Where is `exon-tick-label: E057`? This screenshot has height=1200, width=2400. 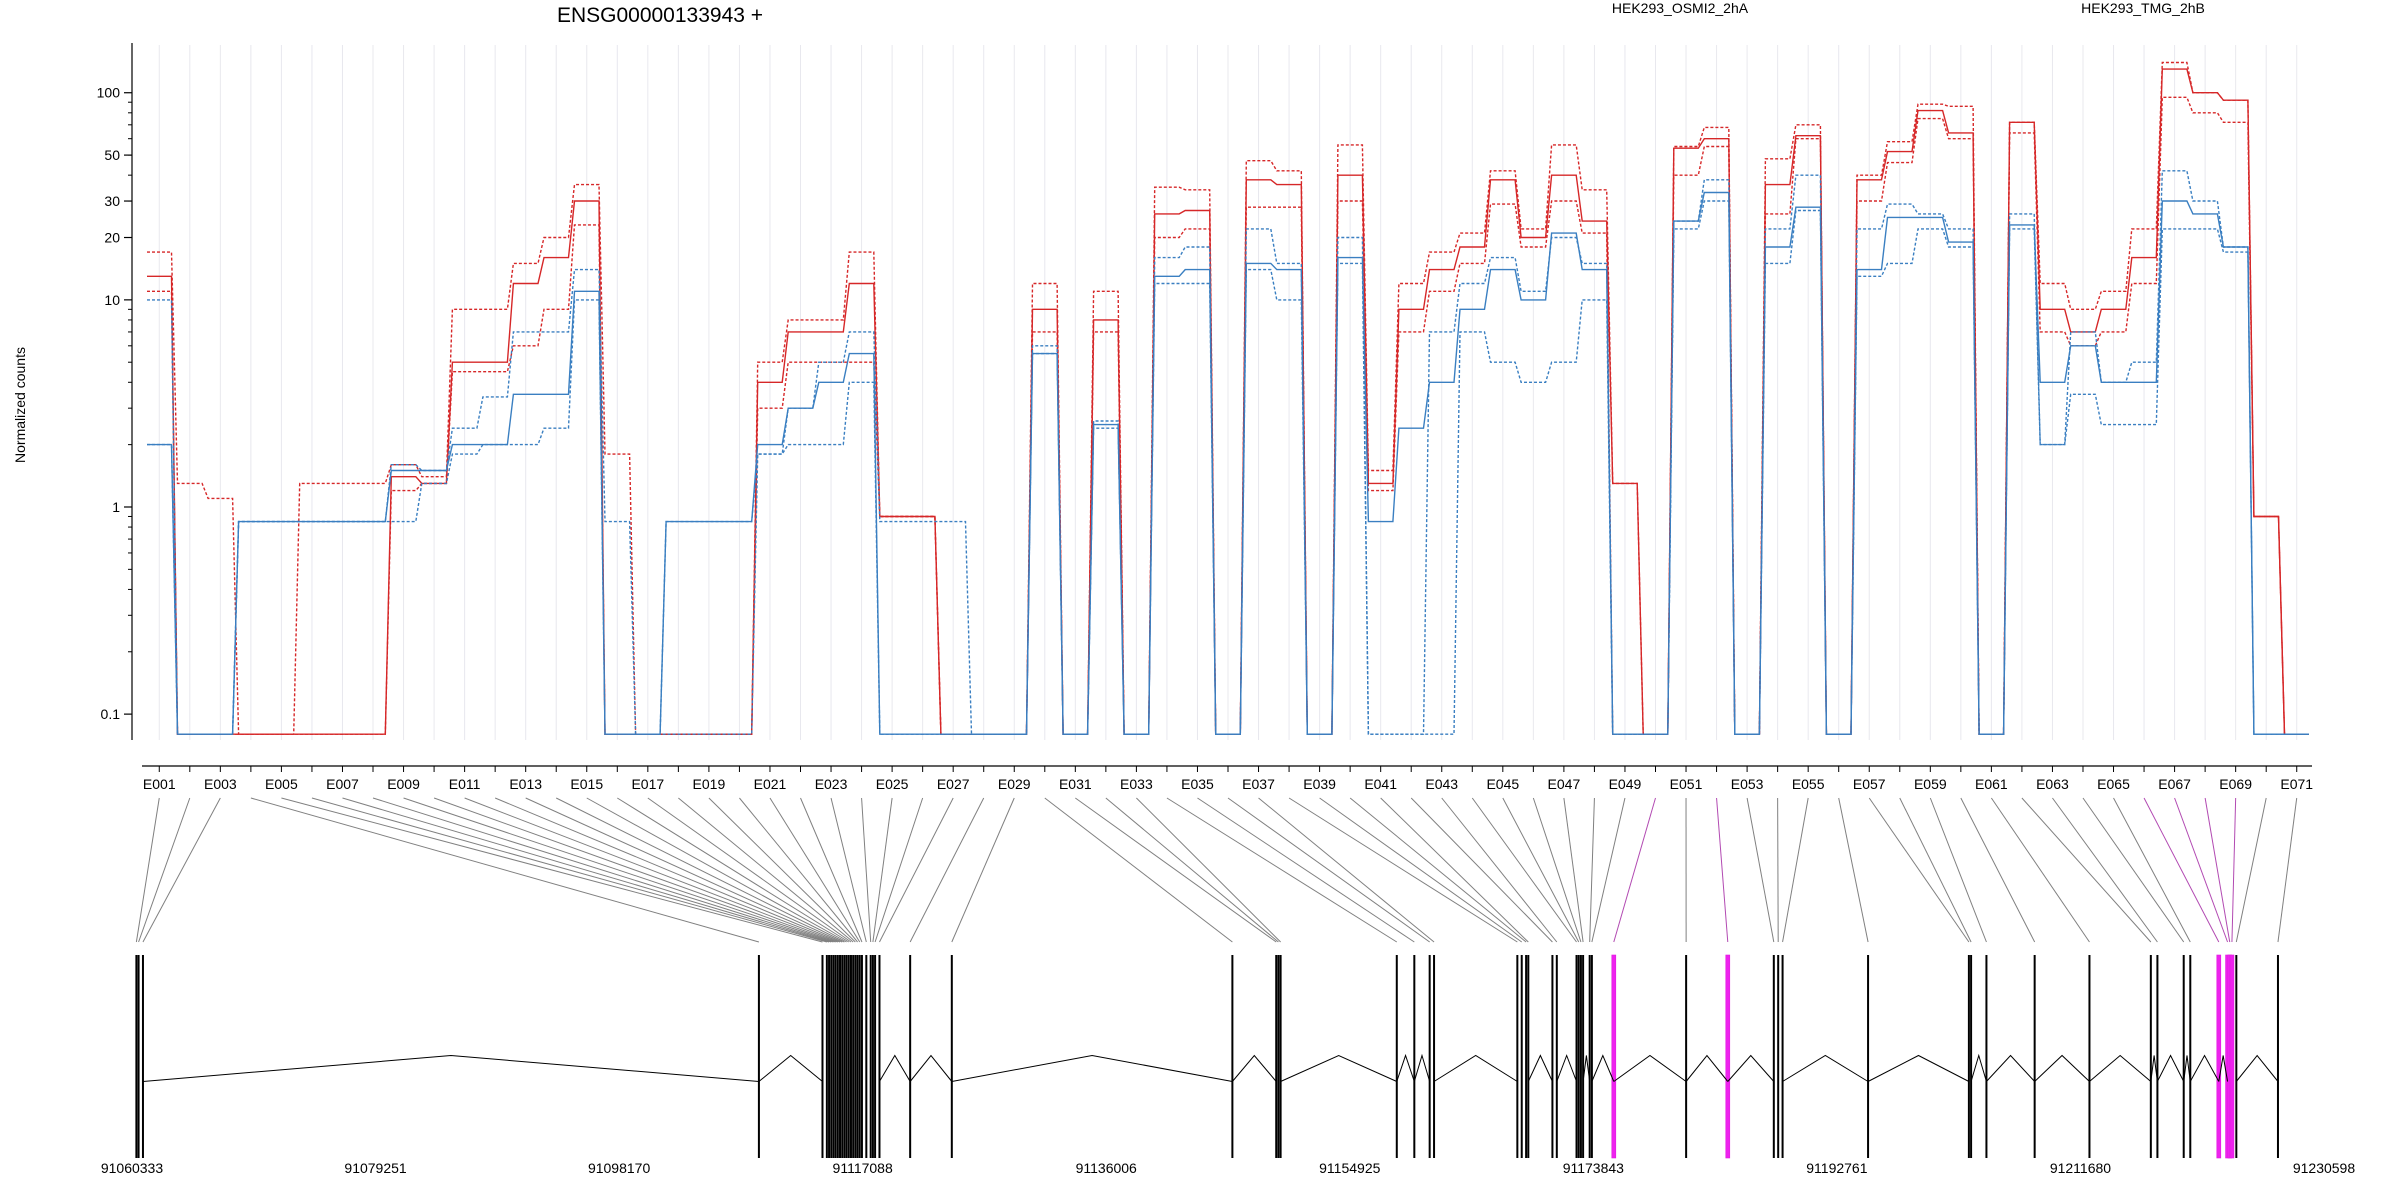 exon-tick-label: E057 is located at coordinates (1869, 784).